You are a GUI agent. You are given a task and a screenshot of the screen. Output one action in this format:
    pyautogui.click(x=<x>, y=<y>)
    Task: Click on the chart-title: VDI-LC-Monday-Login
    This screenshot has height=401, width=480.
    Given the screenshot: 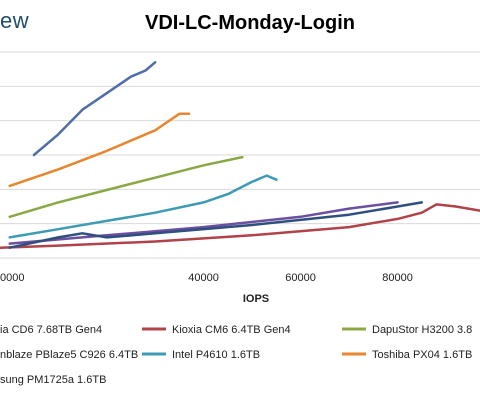 What is the action you would take?
    pyautogui.click(x=250, y=23)
    